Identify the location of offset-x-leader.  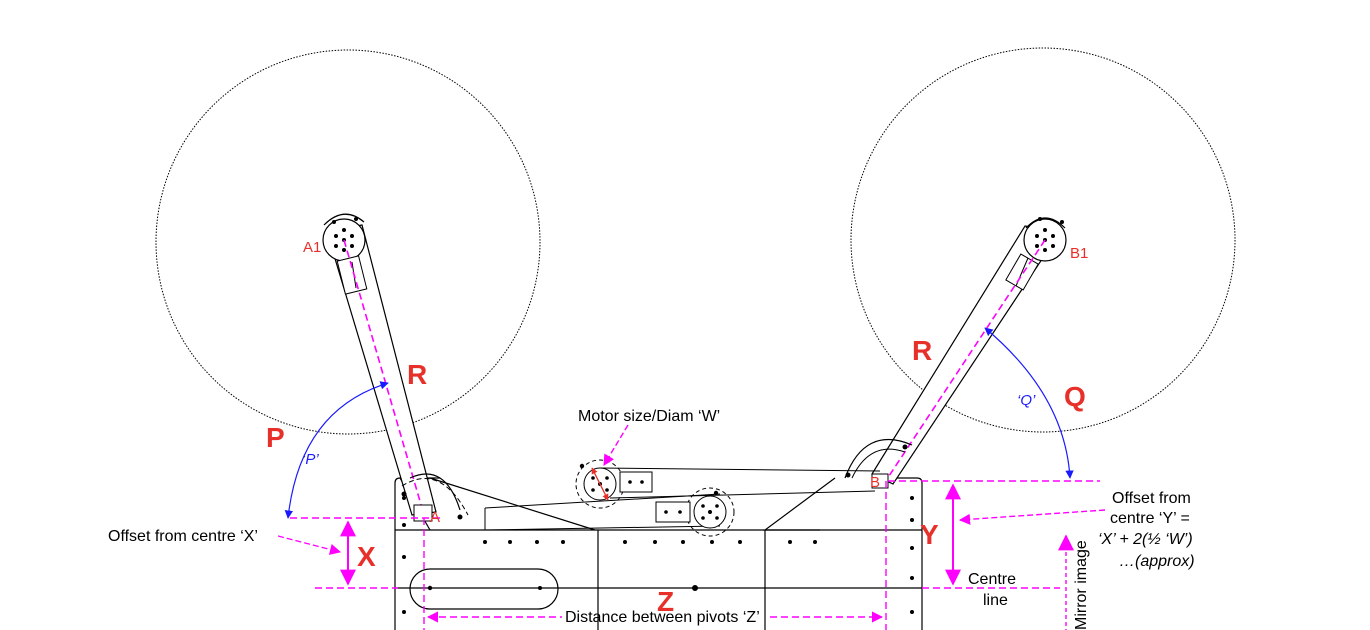
(309, 545).